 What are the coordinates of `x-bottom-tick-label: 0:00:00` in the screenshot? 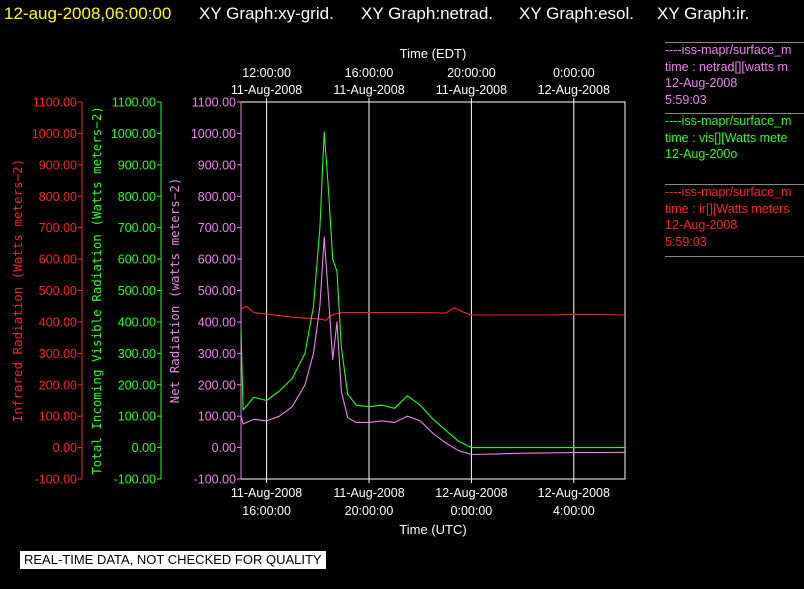 It's located at (472, 511).